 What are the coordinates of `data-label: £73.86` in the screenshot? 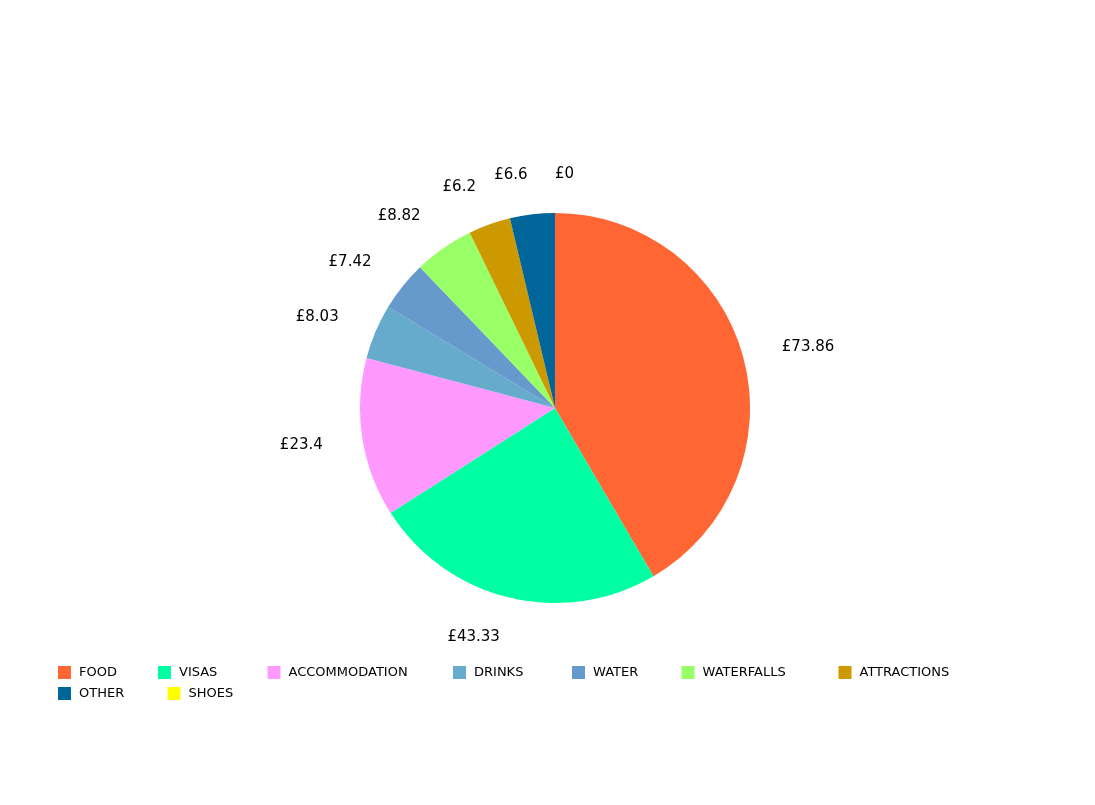 It's located at (808, 346).